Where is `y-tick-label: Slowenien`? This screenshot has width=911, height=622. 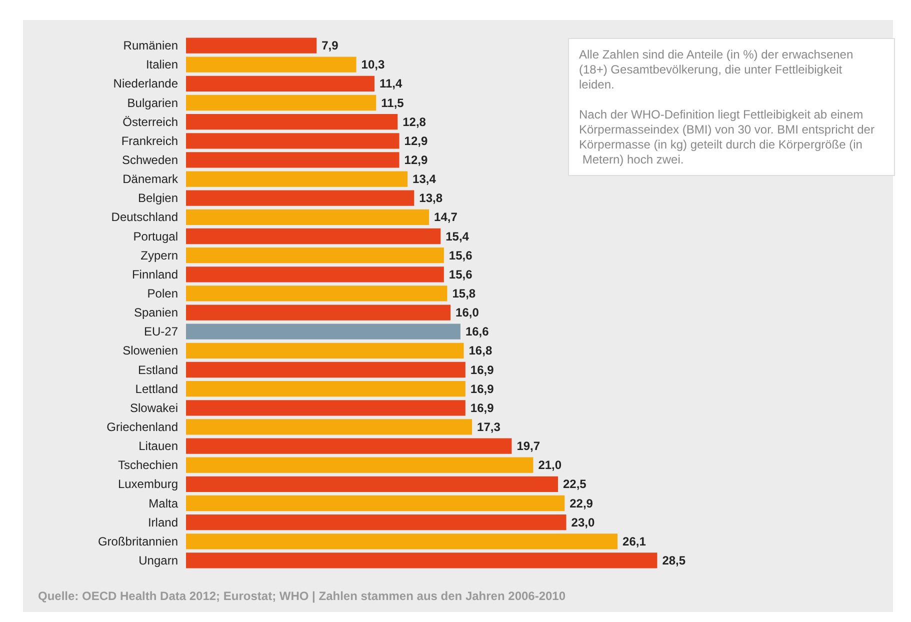 y-tick-label: Slowenien is located at coordinates (150, 351).